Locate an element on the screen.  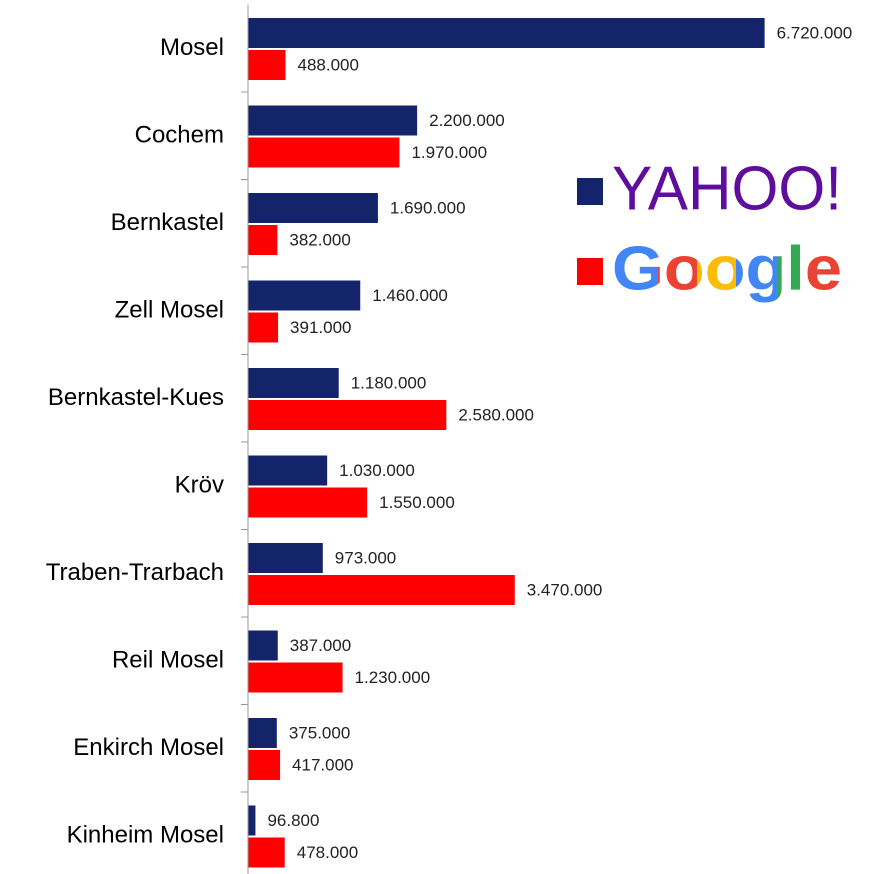
value-label: 417.000 is located at coordinates (322, 764).